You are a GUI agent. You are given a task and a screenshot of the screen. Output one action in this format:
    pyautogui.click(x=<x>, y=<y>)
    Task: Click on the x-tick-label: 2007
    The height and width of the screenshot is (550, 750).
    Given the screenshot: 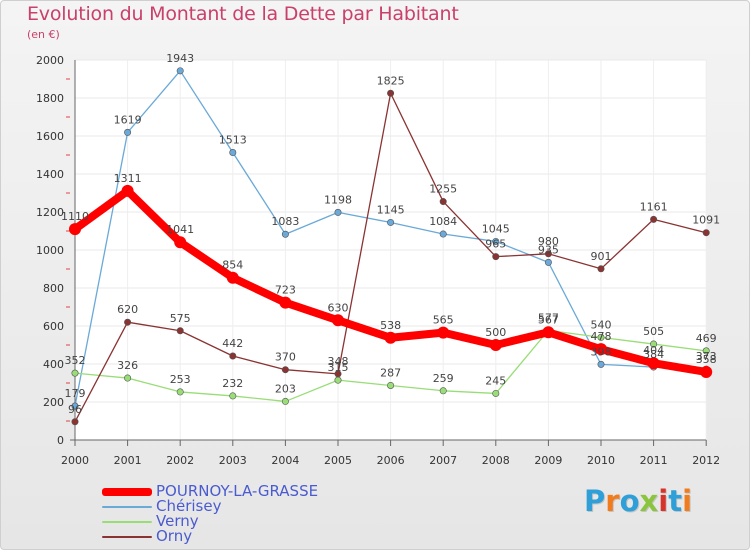 What is the action you would take?
    pyautogui.click(x=443, y=460)
    